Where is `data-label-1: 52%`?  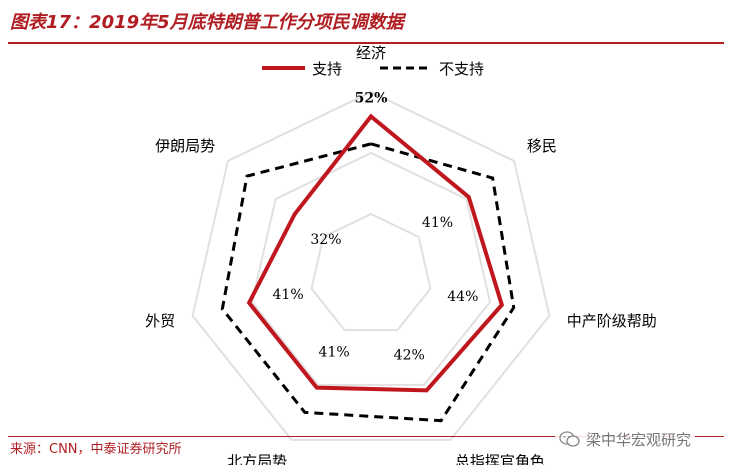
data-label-1: 52% is located at coordinates (371, 98).